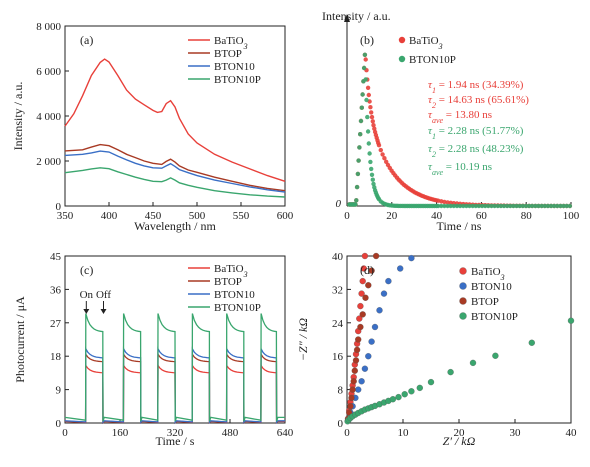 This screenshot has width=590, height=467. I want to click on panel-d-xlabel: Z′ / kΩ, so click(459, 441).